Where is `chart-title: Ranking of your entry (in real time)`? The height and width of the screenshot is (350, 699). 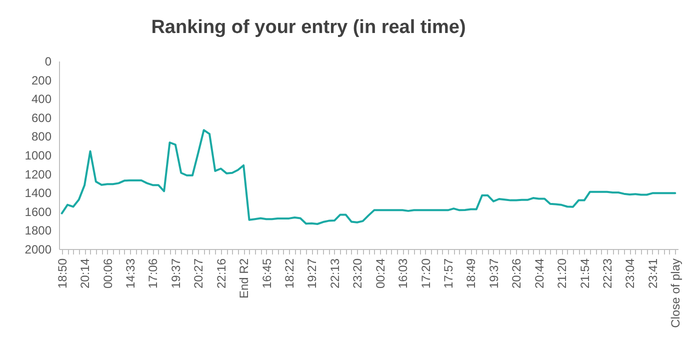 chart-title: Ranking of your entry (in real time) is located at coordinates (308, 27).